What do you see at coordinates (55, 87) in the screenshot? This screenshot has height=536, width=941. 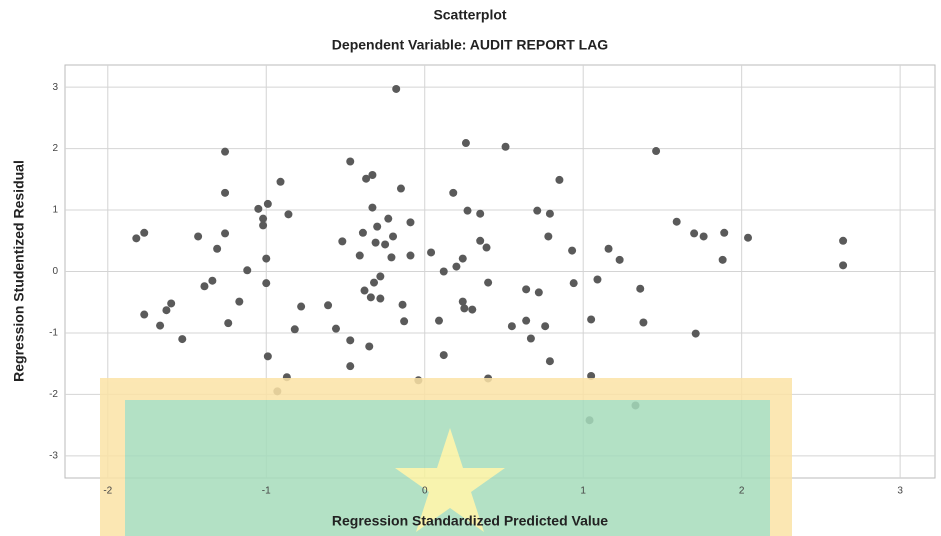 I see `y-tick-label: 3` at bounding box center [55, 87].